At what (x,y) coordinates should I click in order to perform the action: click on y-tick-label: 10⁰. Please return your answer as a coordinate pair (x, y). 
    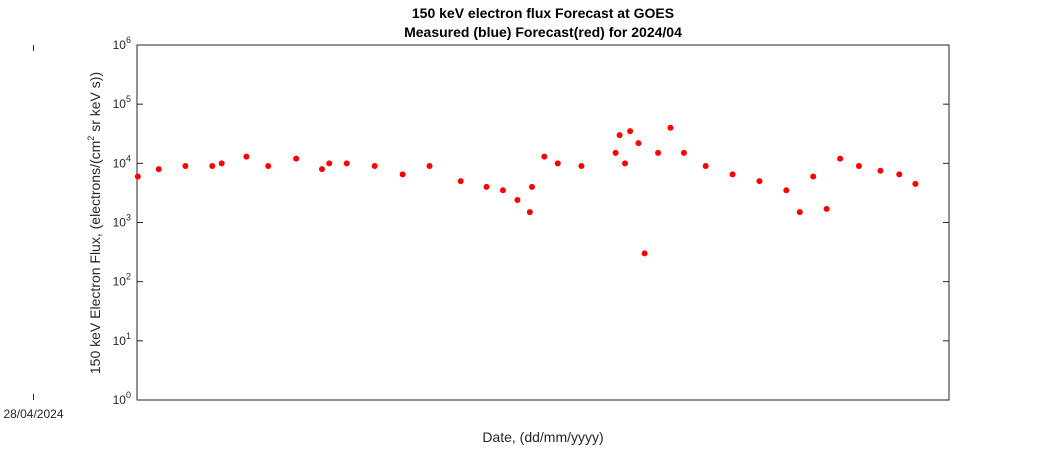
    Looking at the image, I should click on (122, 398).